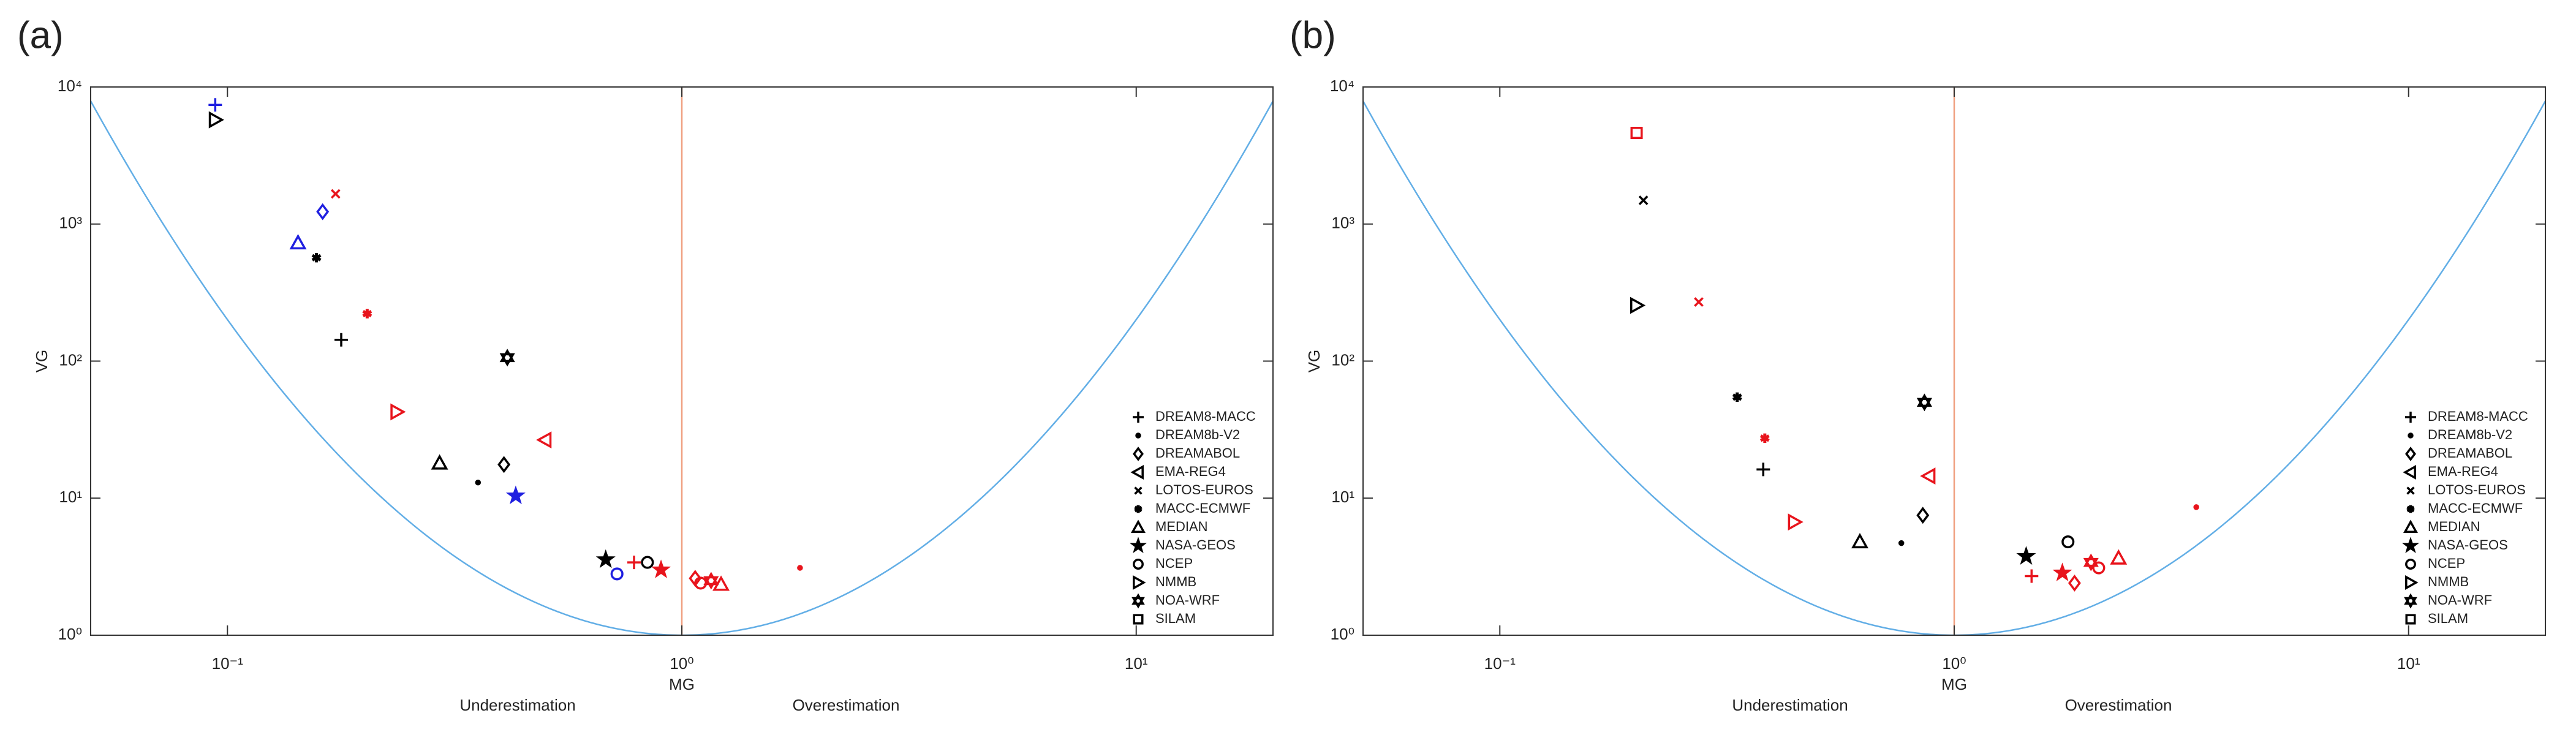 The width and height of the screenshot is (2576, 732). What do you see at coordinates (2470, 434) in the screenshot?
I see `legend-label: DREAM8b-V2` at bounding box center [2470, 434].